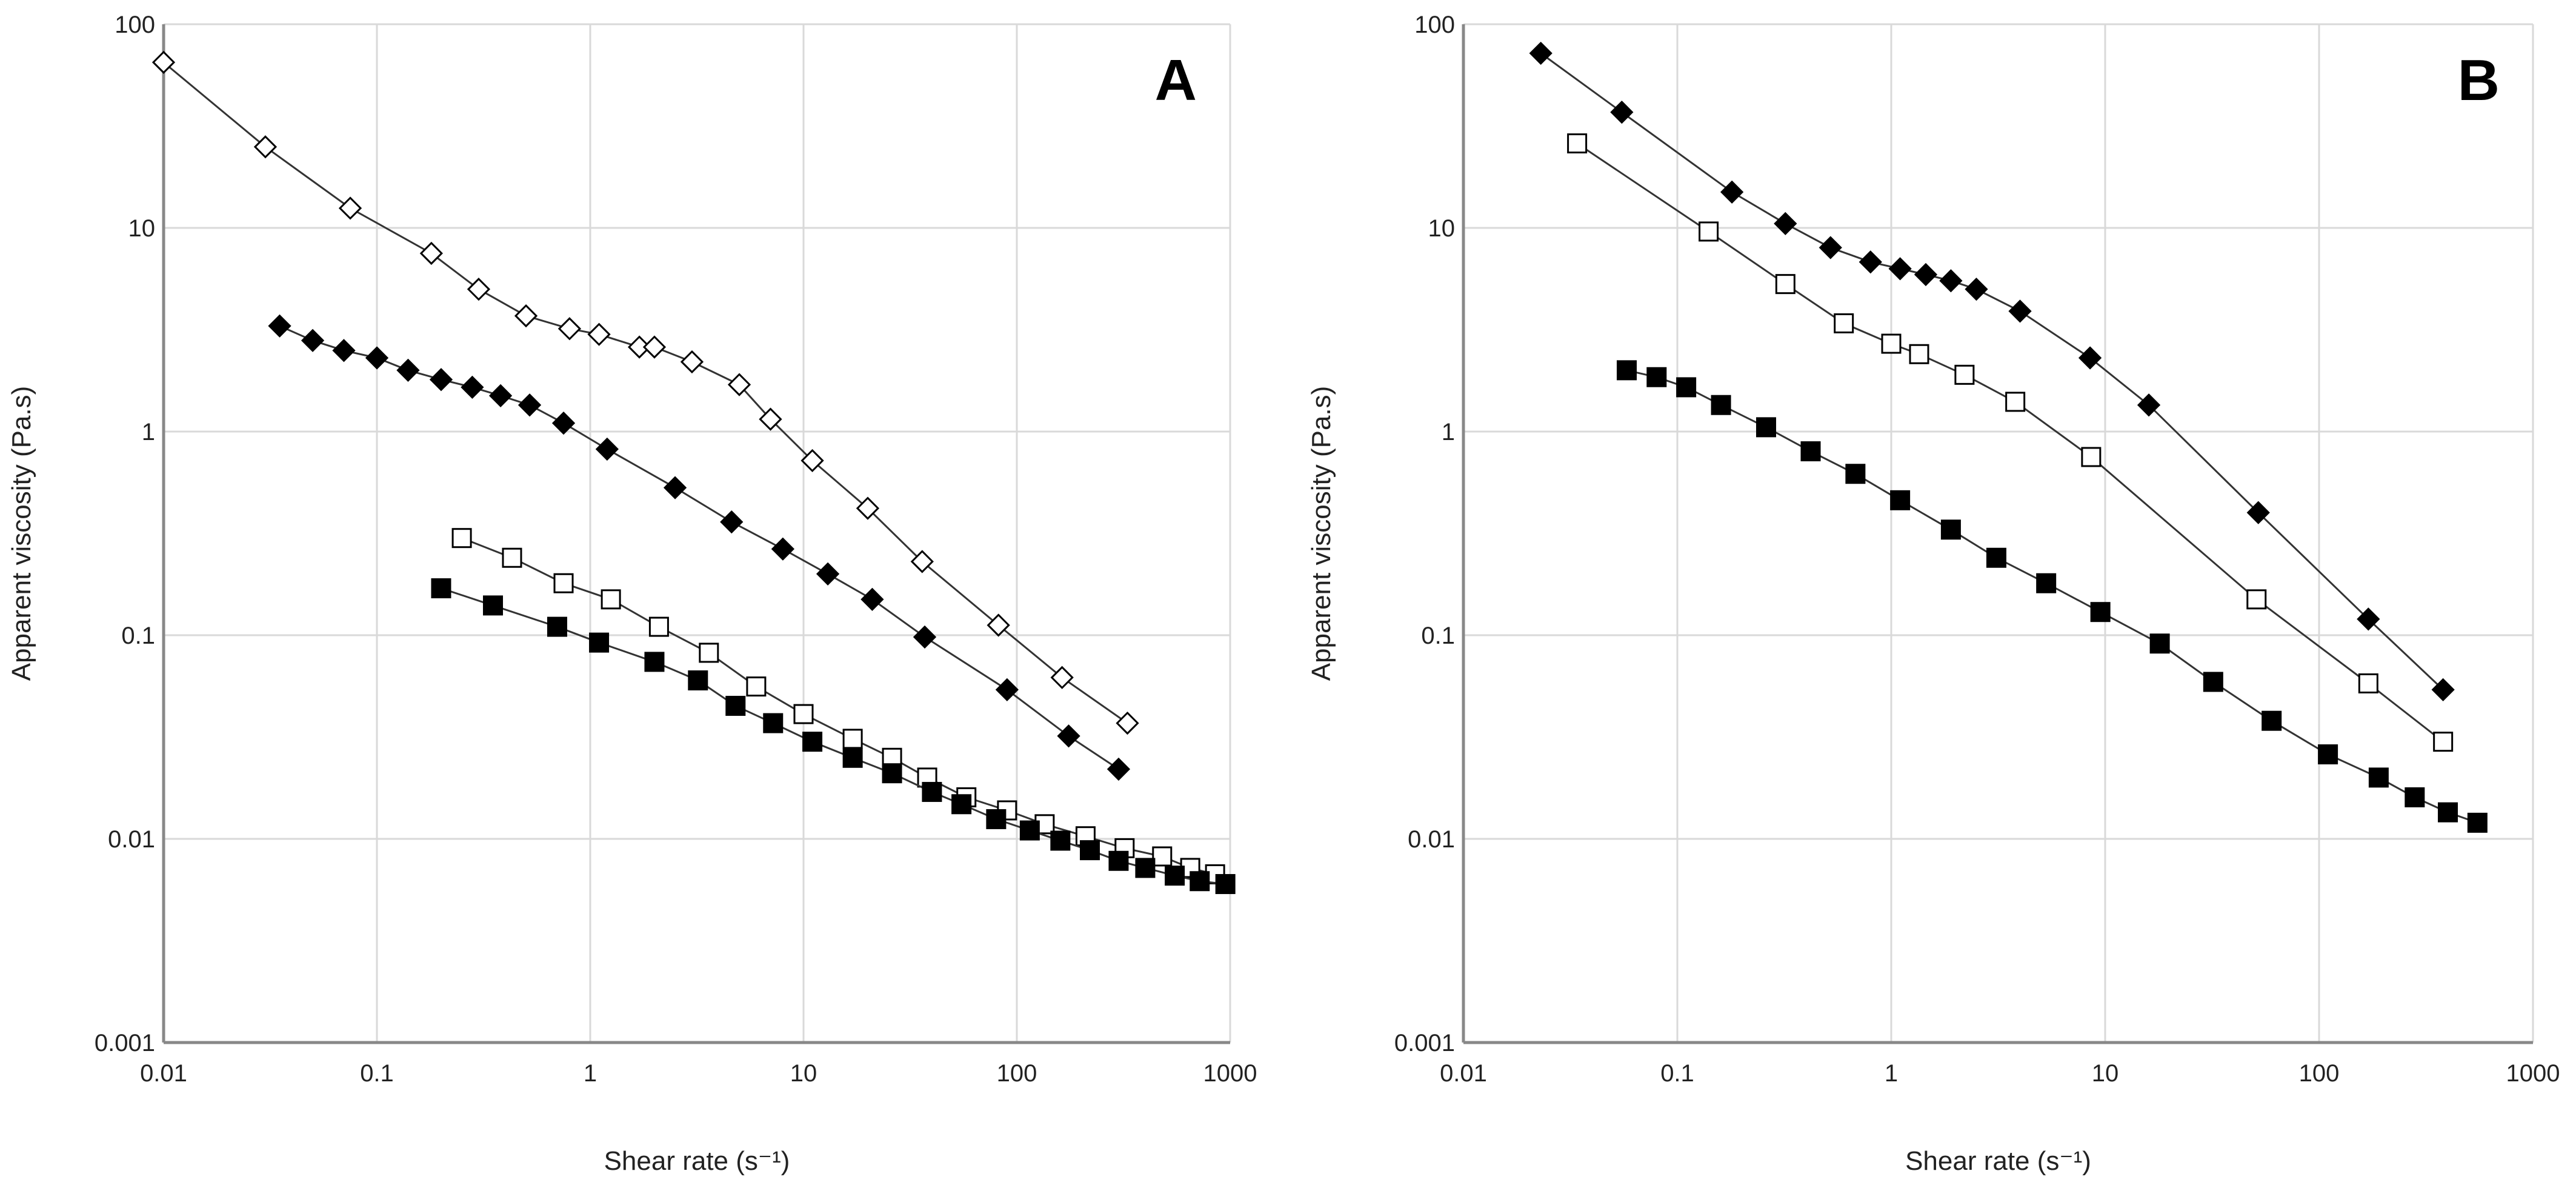 The height and width of the screenshot is (1188, 2576). Describe the element at coordinates (21, 534) in the screenshot. I see `y-axis-title: Apparent viscosity (Pa.s)` at that location.